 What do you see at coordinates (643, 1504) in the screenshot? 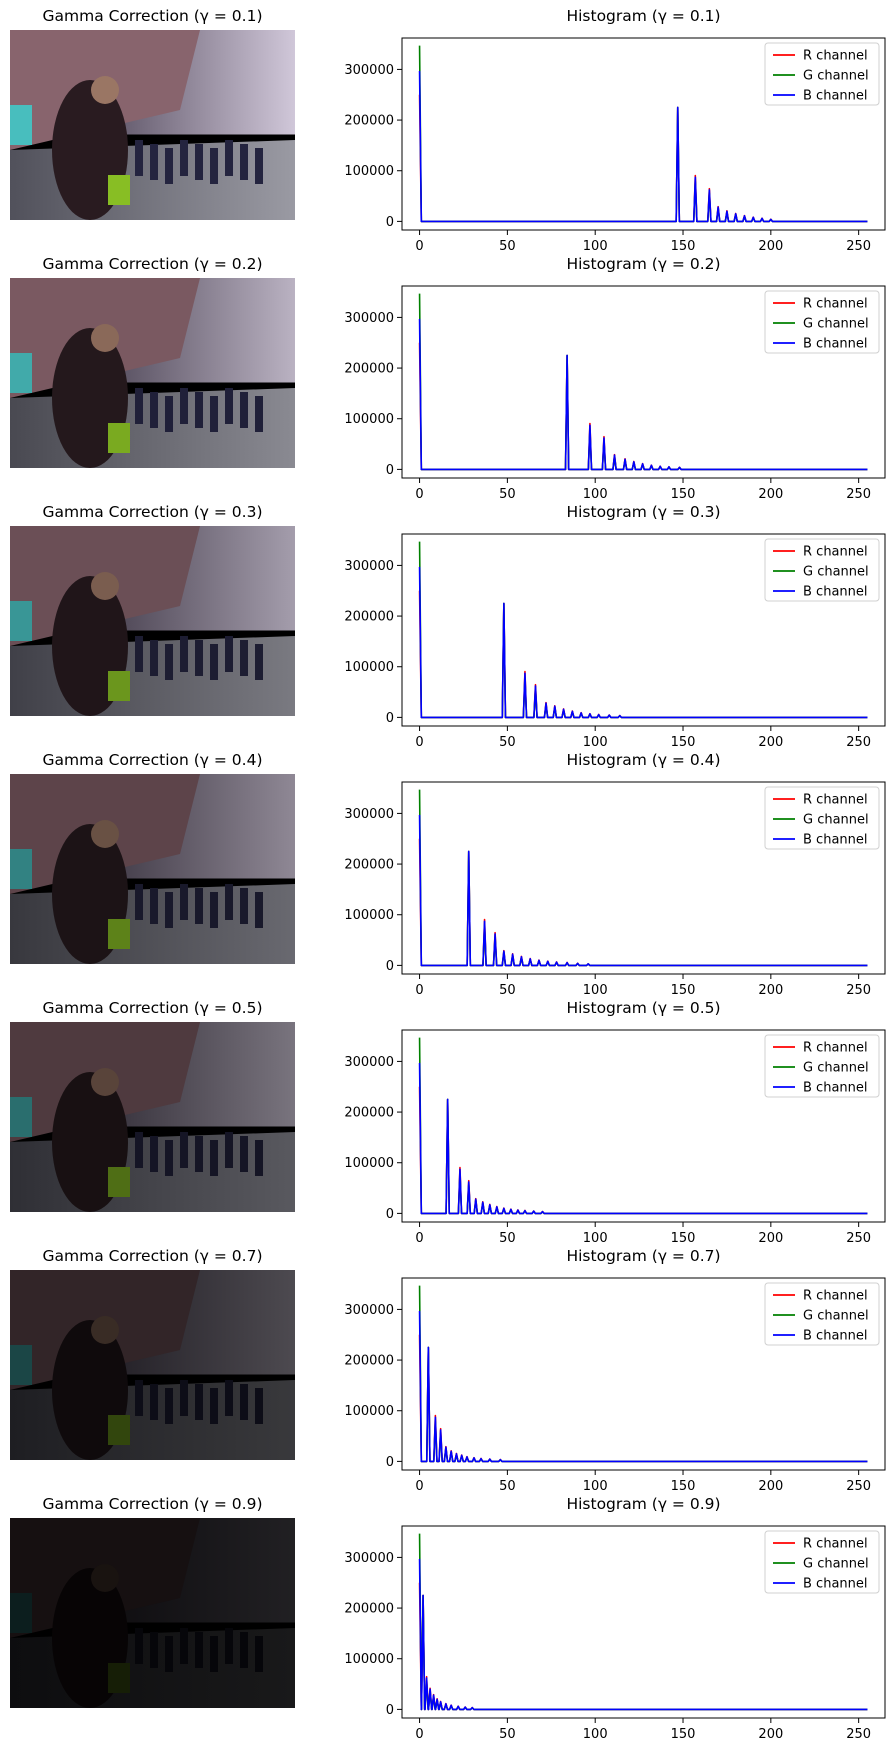
I see `histogram-title: Histogram (γ = 0.9)` at bounding box center [643, 1504].